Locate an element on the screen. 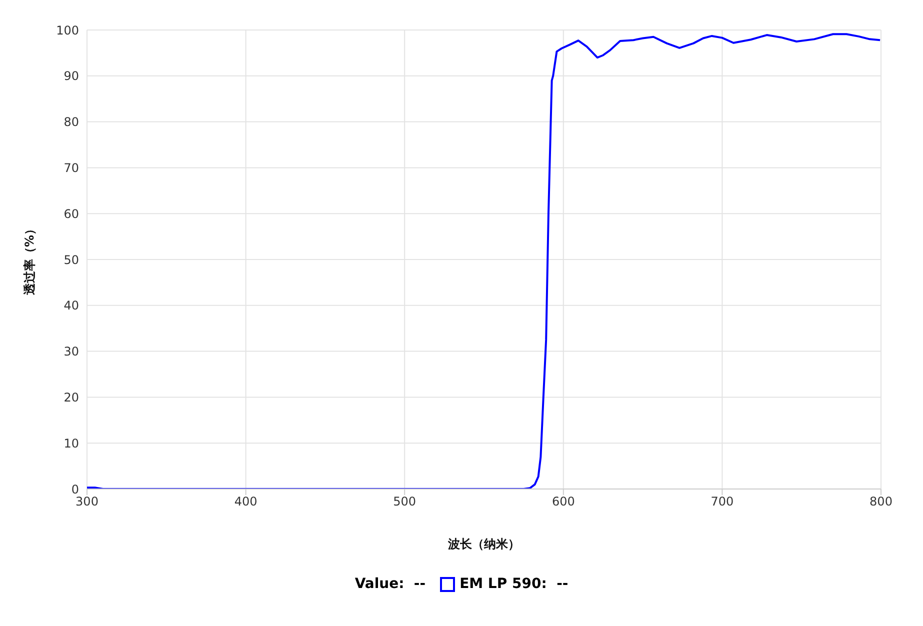 The width and height of the screenshot is (923, 626). y-tick-label: 40 is located at coordinates (71, 305).